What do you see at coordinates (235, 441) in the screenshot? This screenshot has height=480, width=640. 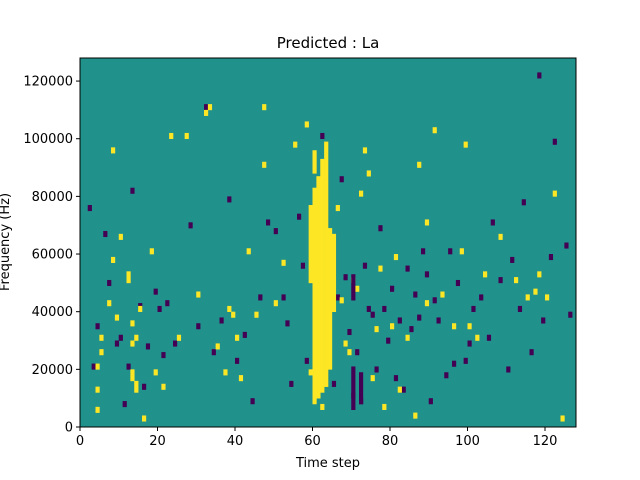 I see `x-tick-label: 40` at bounding box center [235, 441].